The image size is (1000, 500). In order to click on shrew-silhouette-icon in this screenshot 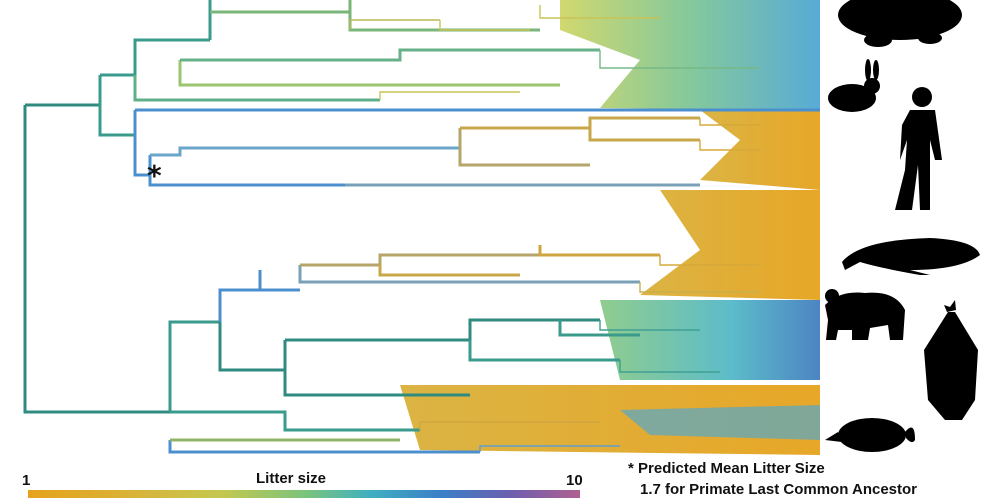, I will do `click(870, 435)`.